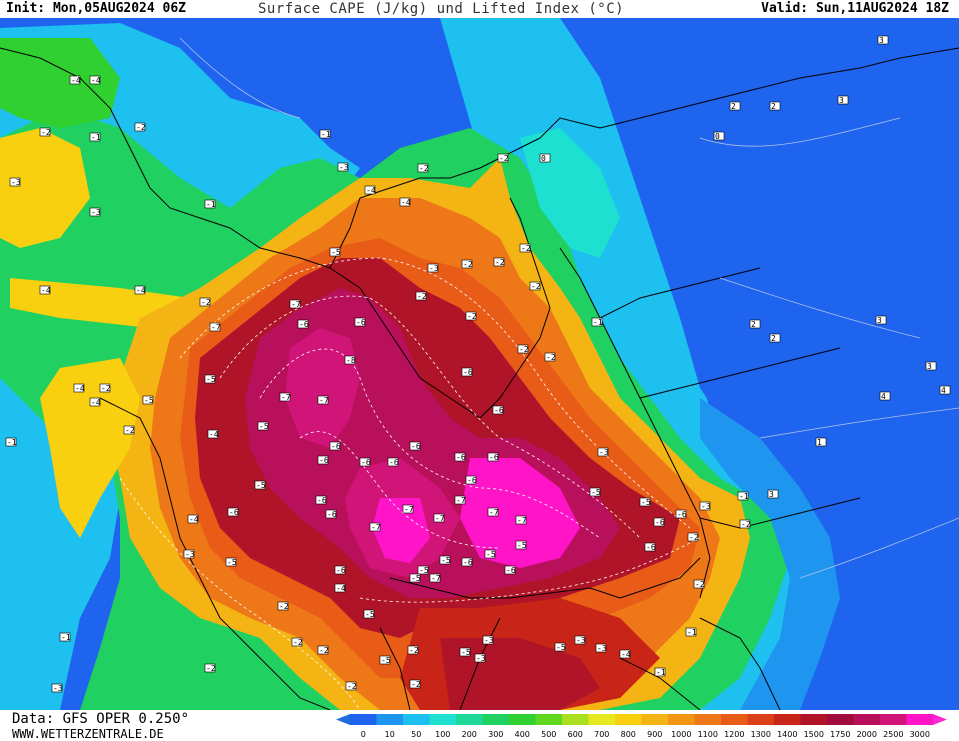 This screenshot has width=959, height=741. What do you see at coordinates (351, 360) in the screenshot?
I see `svg-text: -8` at bounding box center [351, 360].